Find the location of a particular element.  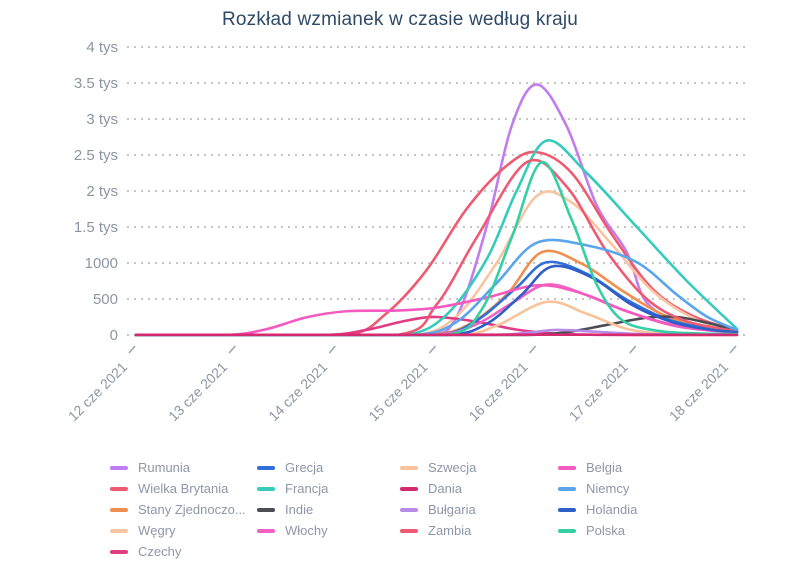

legend-item-Włochy: Włochy is located at coordinates (292, 530).